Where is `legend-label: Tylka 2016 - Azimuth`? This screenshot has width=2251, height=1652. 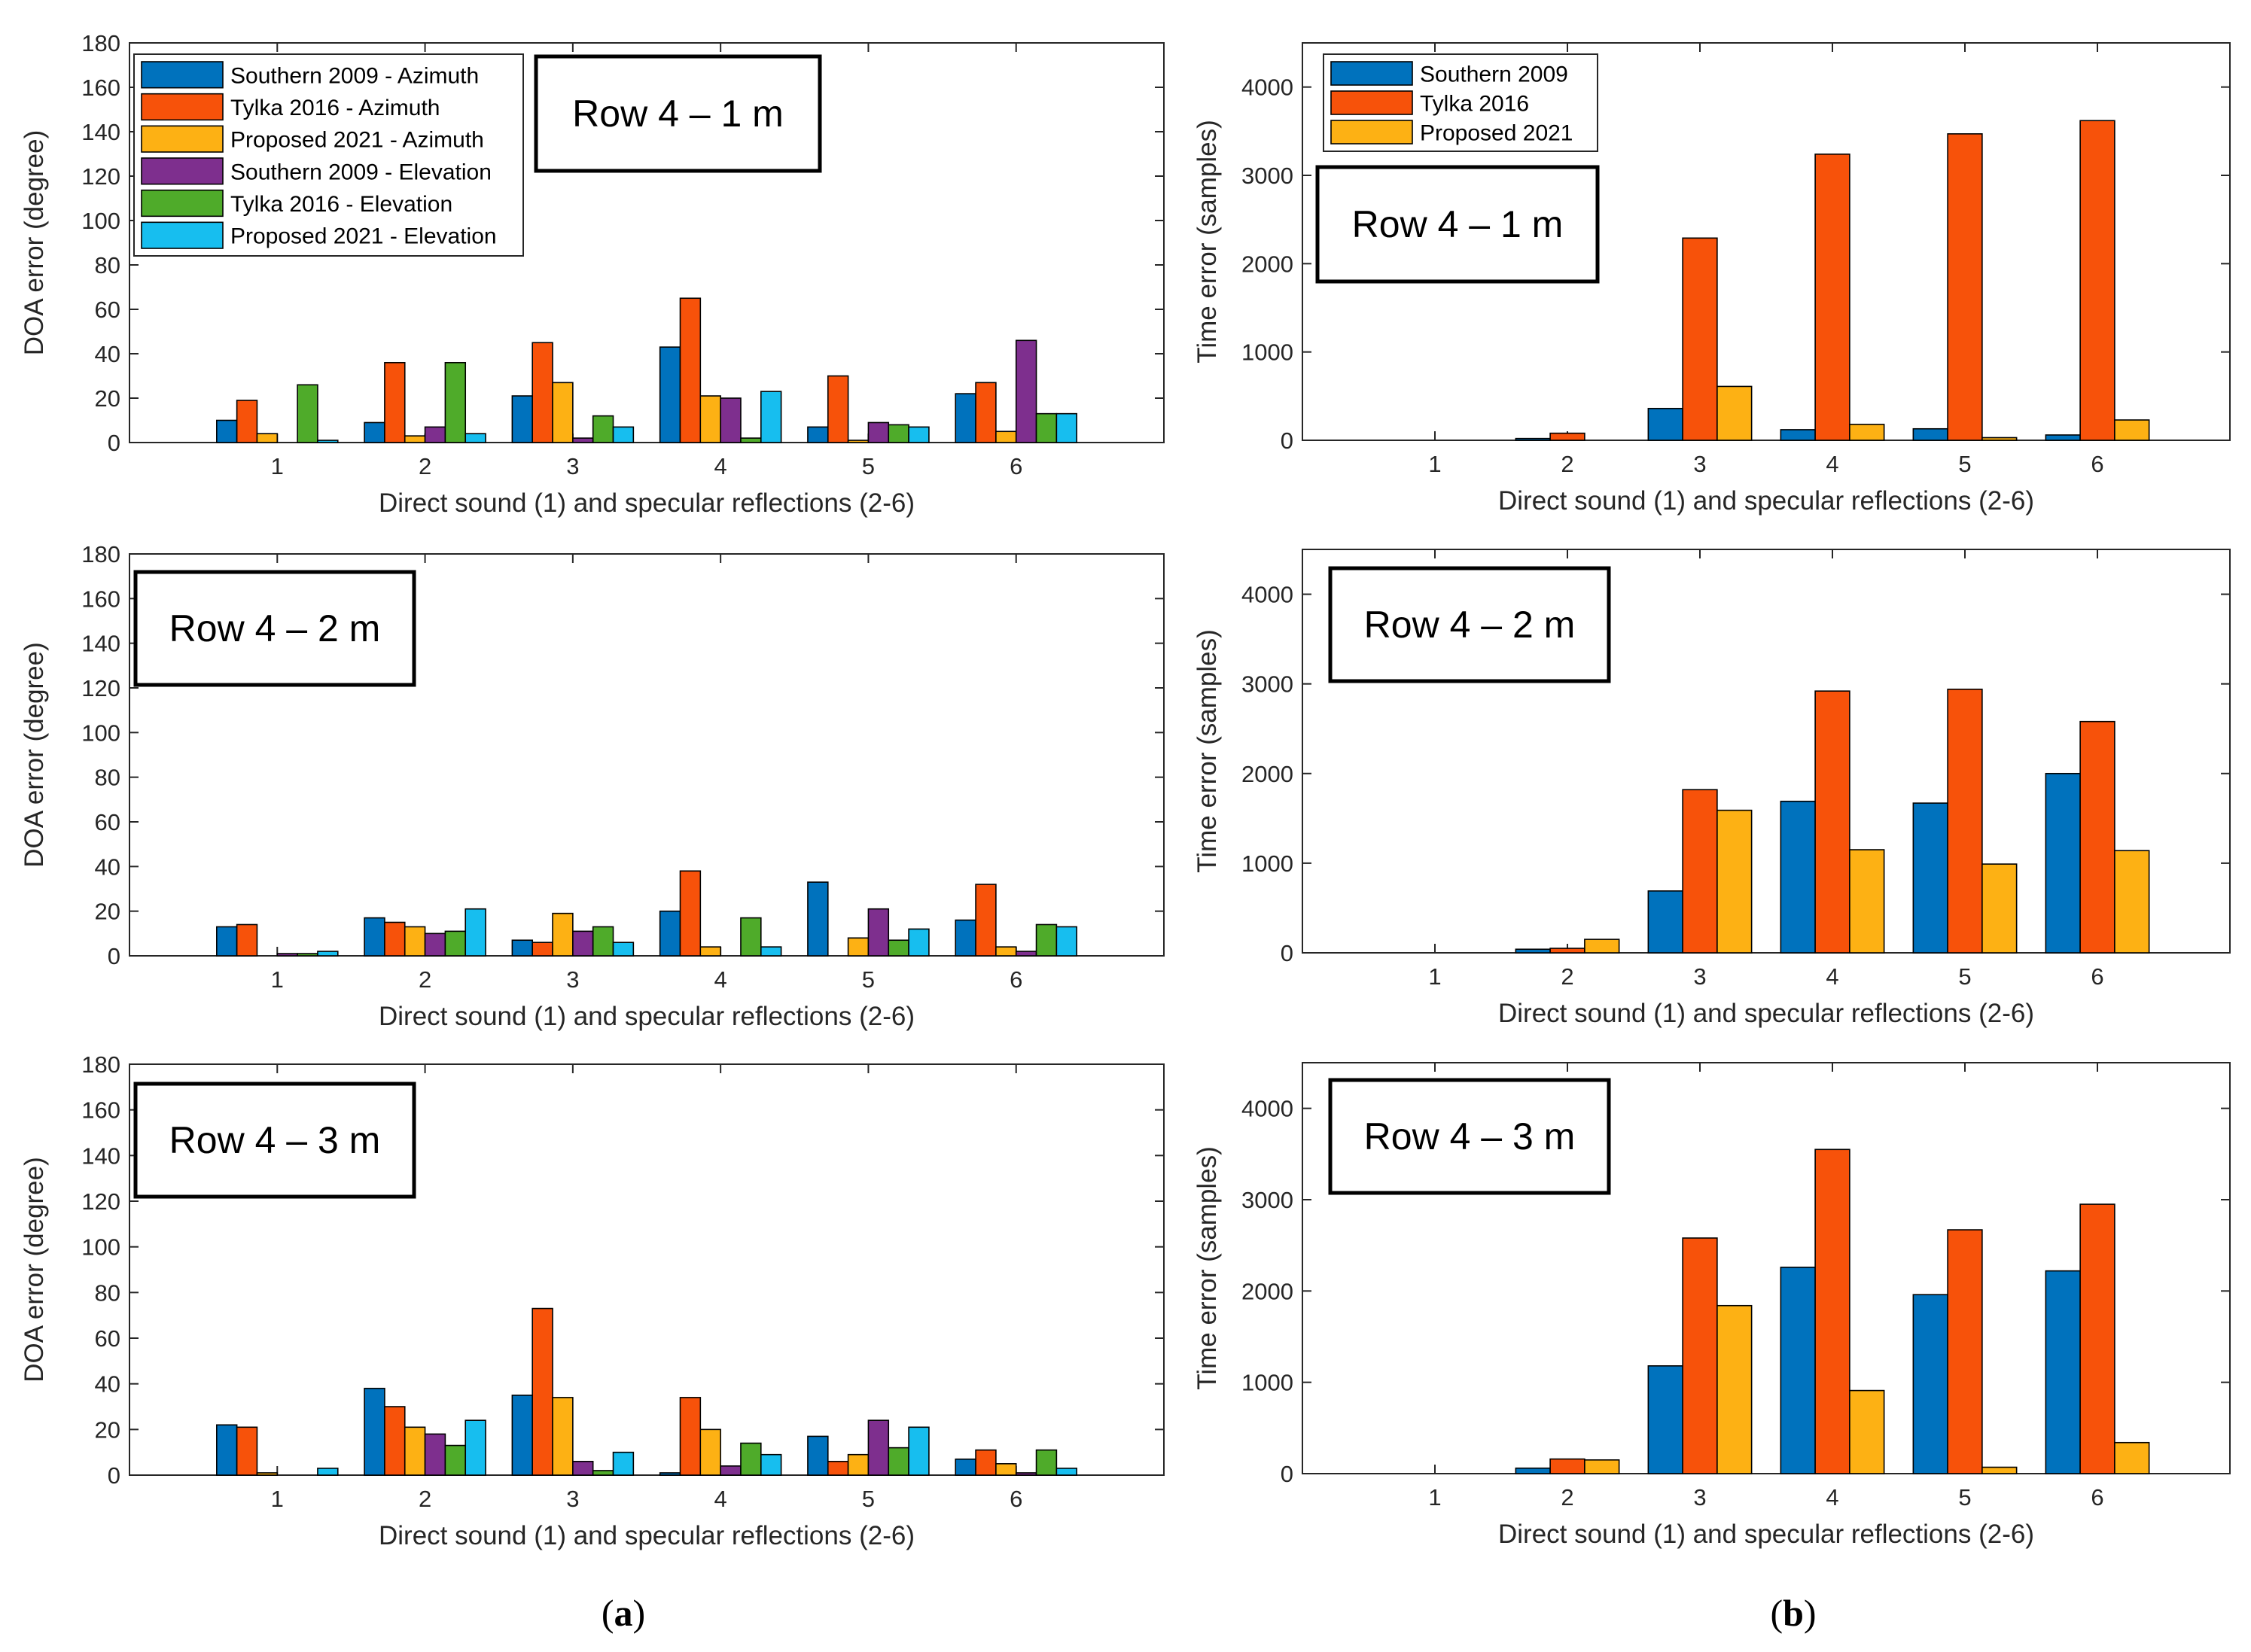
legend-label: Tylka 2016 - Azimuth is located at coordinates (335, 108).